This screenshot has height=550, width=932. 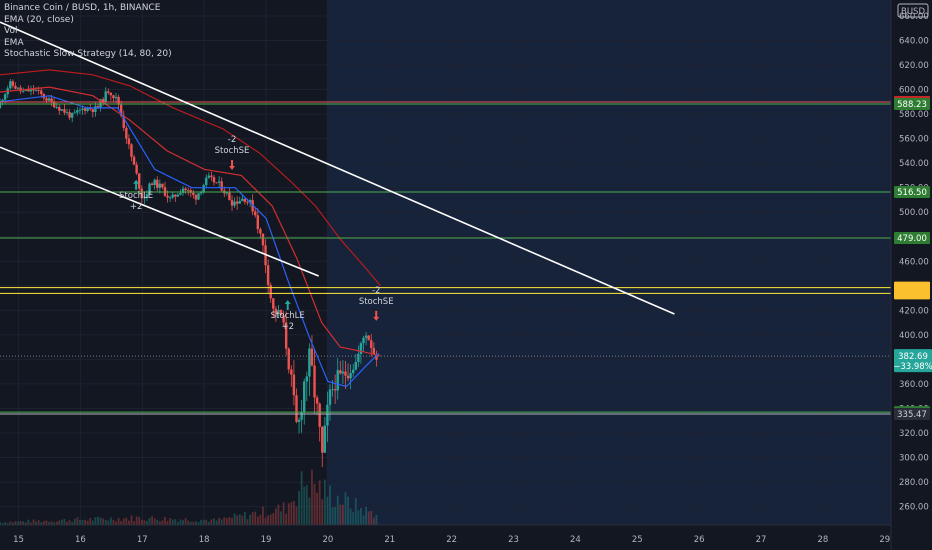 What do you see at coordinates (232, 140) in the screenshot?
I see `signal-qty: -2` at bounding box center [232, 140].